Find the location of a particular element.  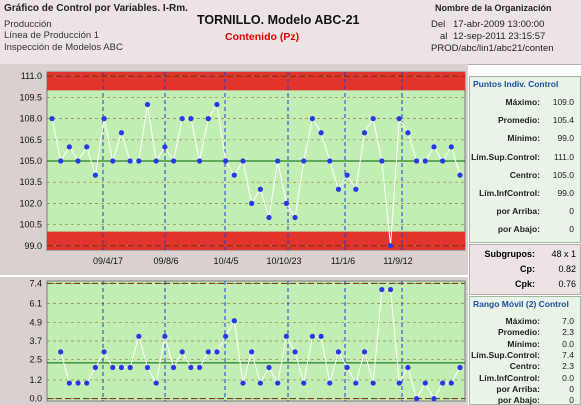

y-tick-label: 103.5 is located at coordinates (30, 182).